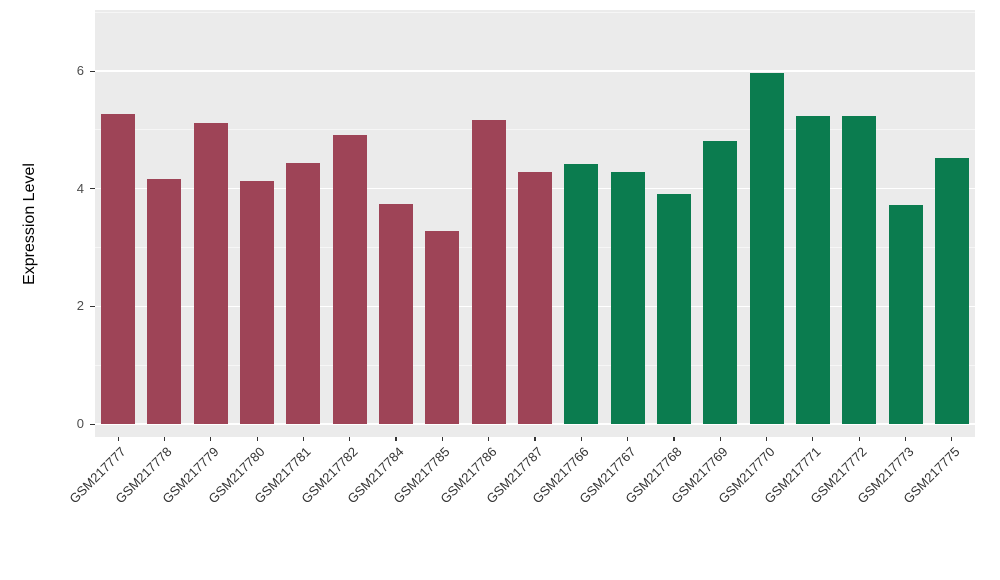 The width and height of the screenshot is (1000, 580). Describe the element at coordinates (236, 475) in the screenshot. I see `x-tick-label: GSM217780` at that location.